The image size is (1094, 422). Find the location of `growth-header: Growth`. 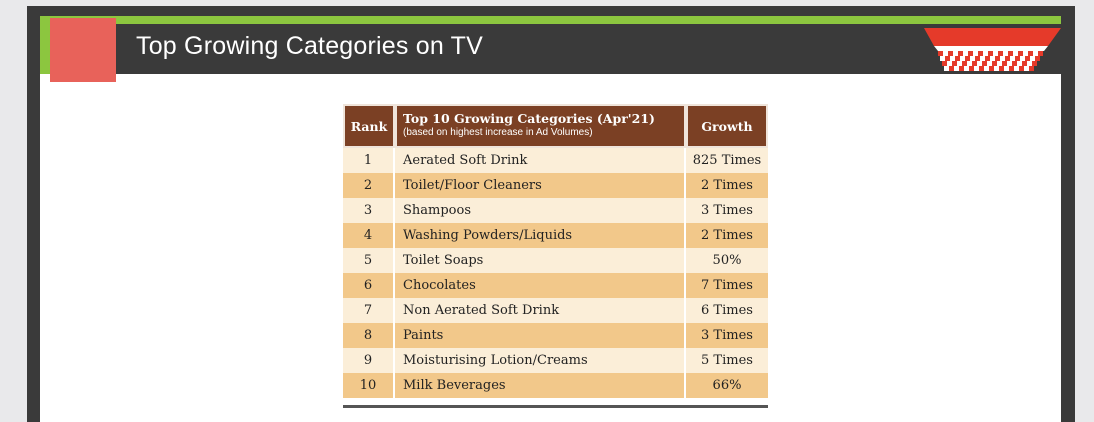

growth-header: Growth is located at coordinates (727, 126).